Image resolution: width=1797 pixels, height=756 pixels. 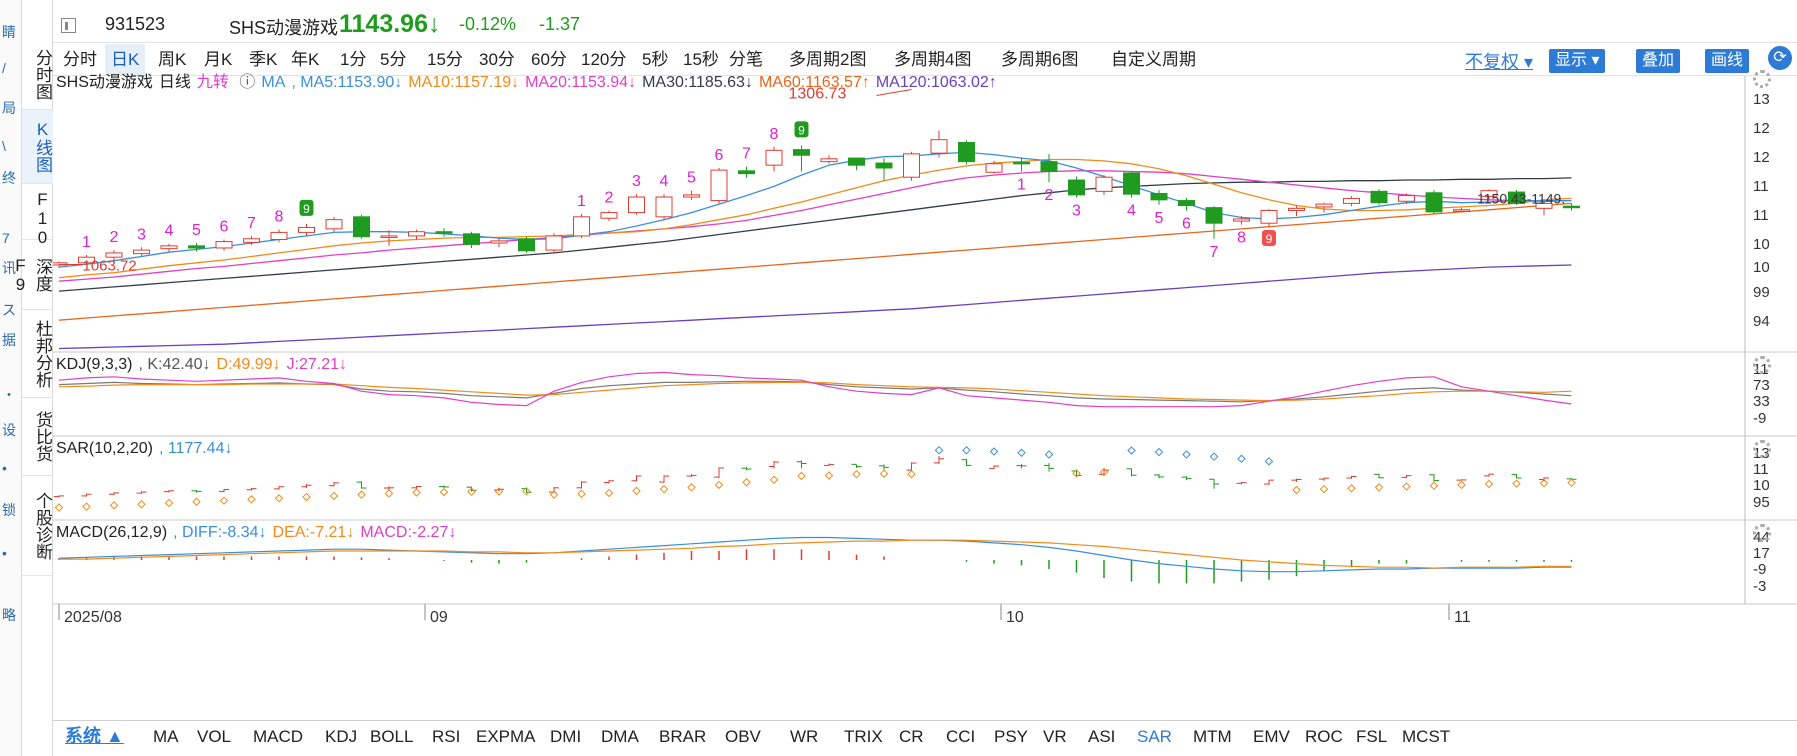 What do you see at coordinates (306, 209) in the screenshot?
I see `nine-turn-number: 9` at bounding box center [306, 209].